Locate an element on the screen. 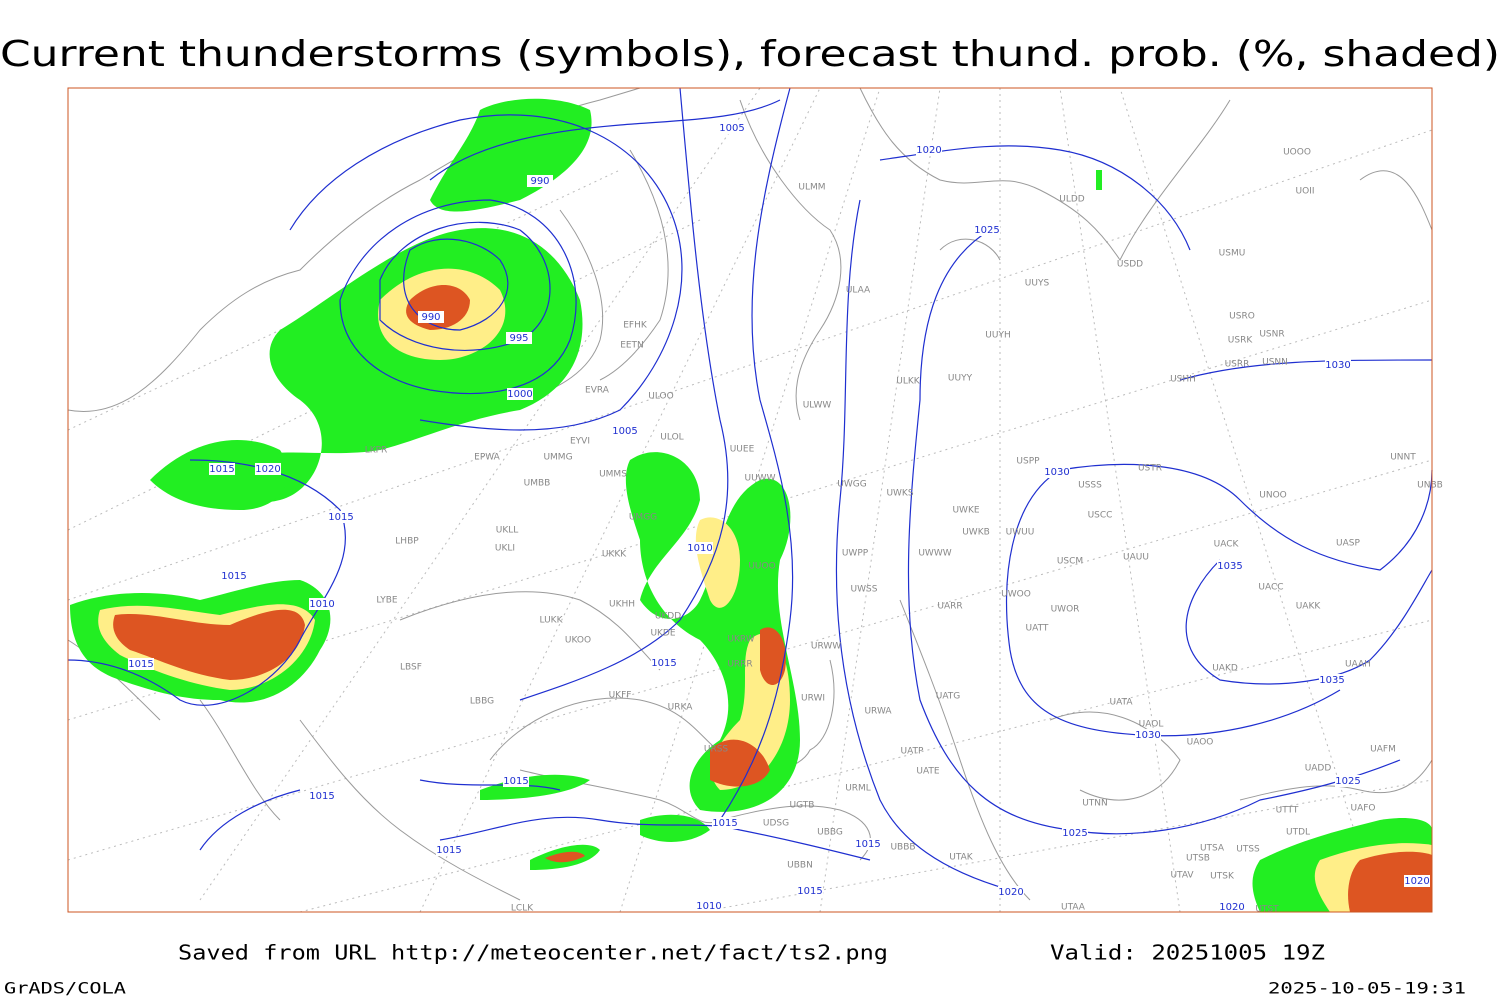 This screenshot has width=1500, height=1004. station-label: UWKS is located at coordinates (899, 494).